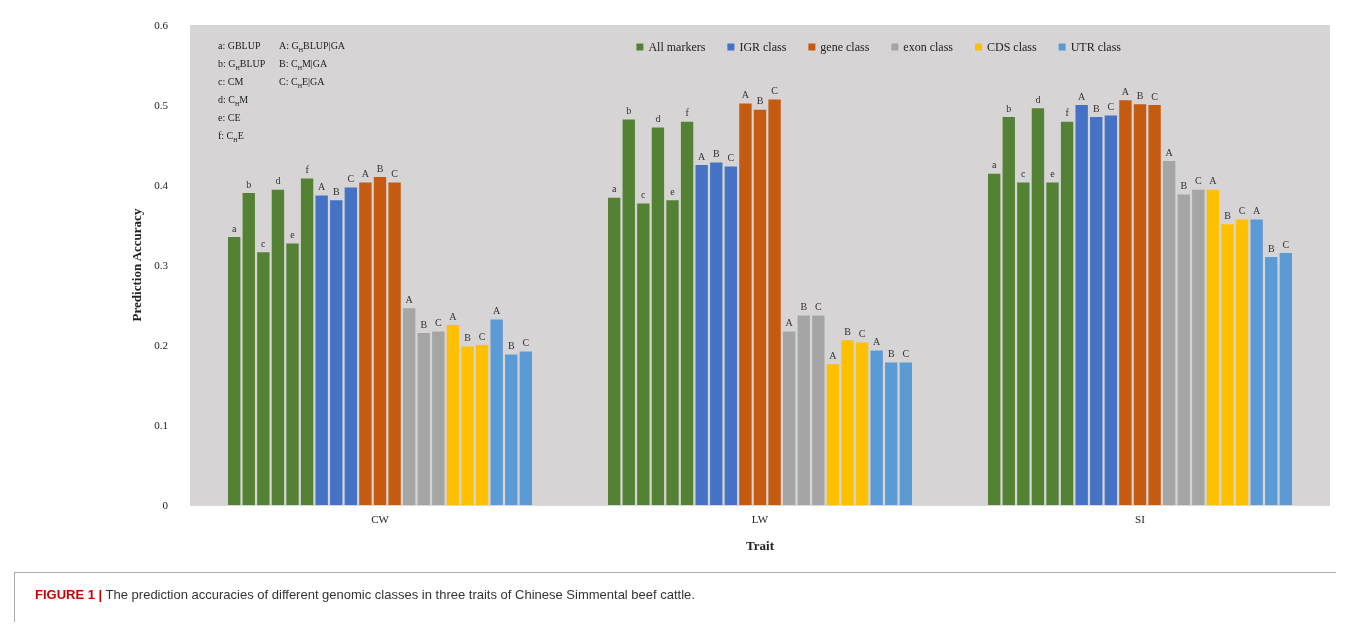  I want to click on x-tick-label: CW, so click(380, 518).